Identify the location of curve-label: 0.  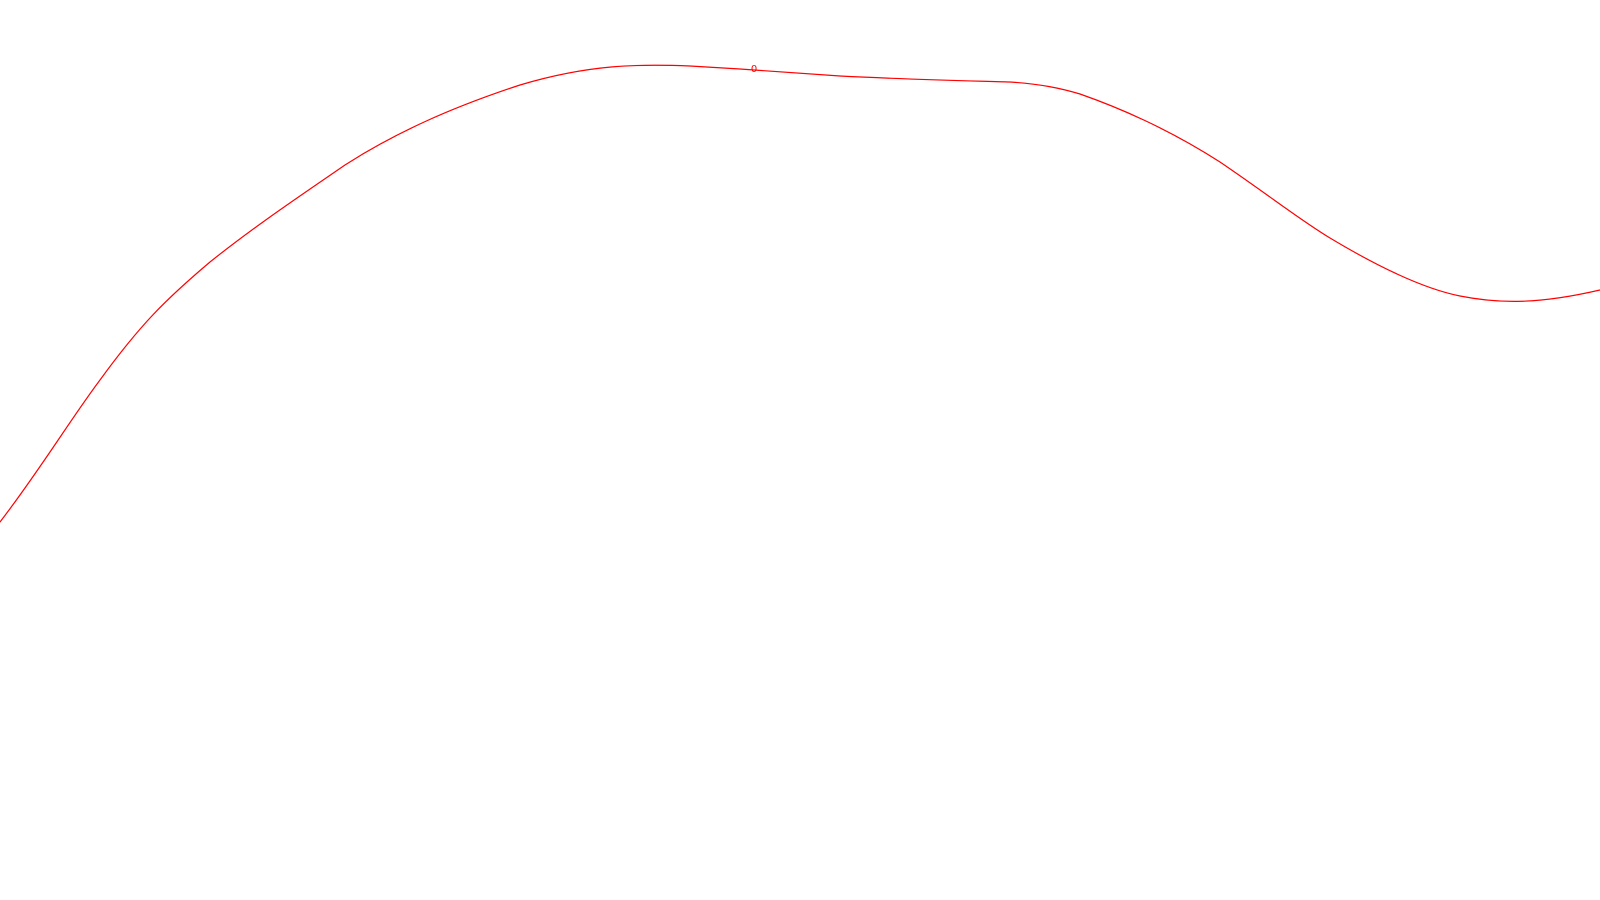
(754, 69).